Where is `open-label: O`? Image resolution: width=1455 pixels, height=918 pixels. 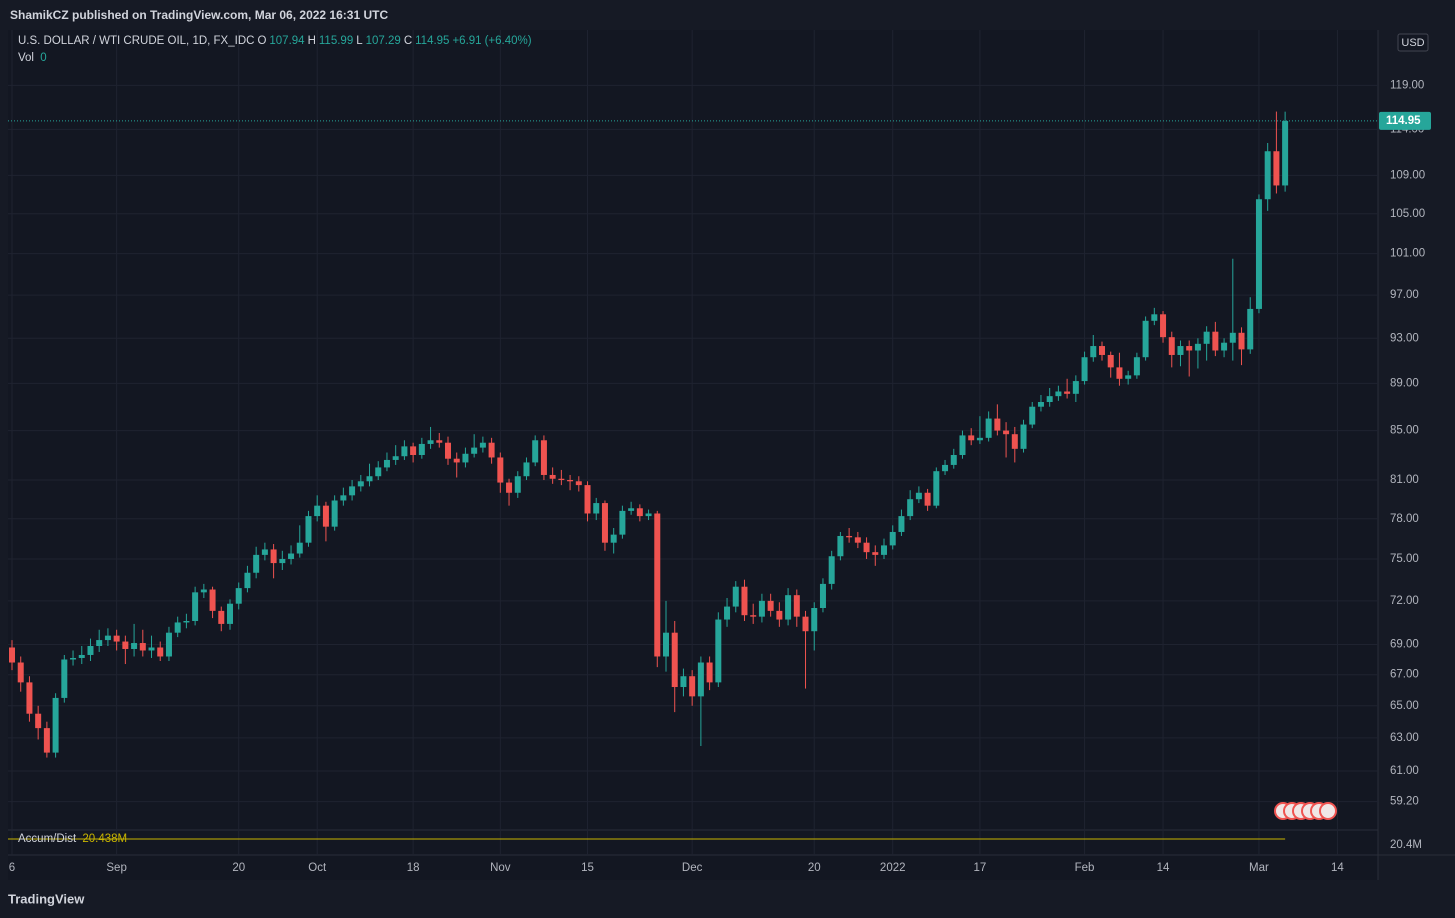
open-label: O is located at coordinates (262, 41).